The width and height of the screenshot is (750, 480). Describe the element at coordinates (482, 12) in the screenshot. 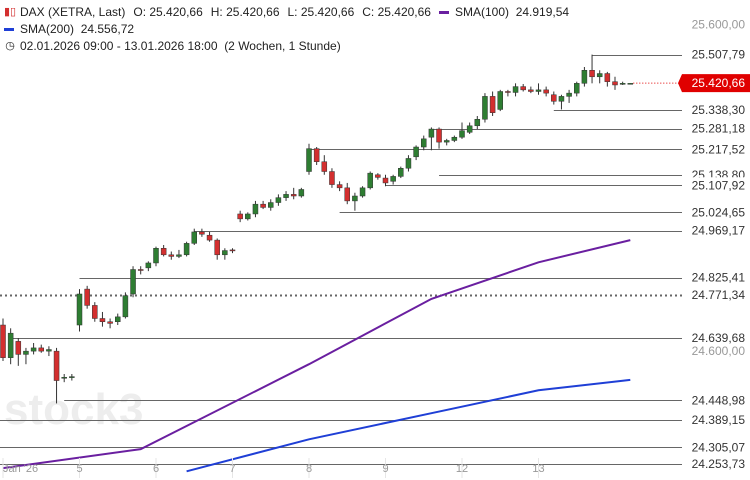

I see `sma100-label: SMA(100)` at that location.